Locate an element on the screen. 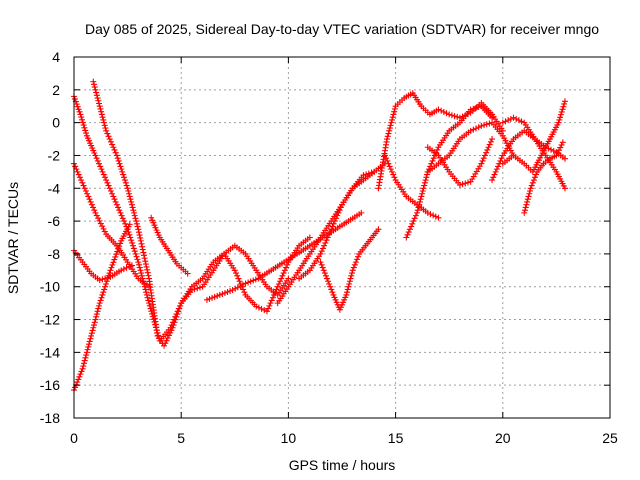 This screenshot has width=640, height=480. y-tick-label: -4 is located at coordinates (54, 188).